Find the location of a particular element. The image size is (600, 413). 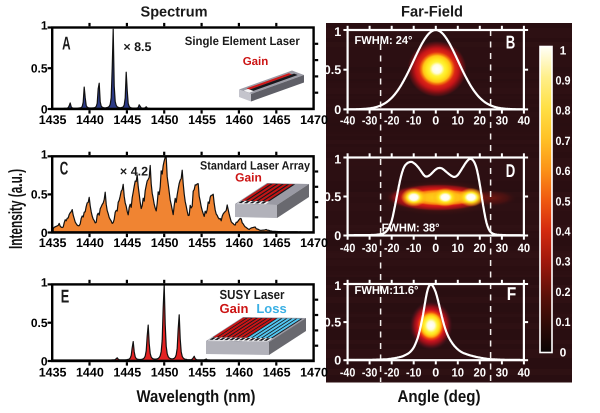

svg-text: C is located at coordinates (64, 168).